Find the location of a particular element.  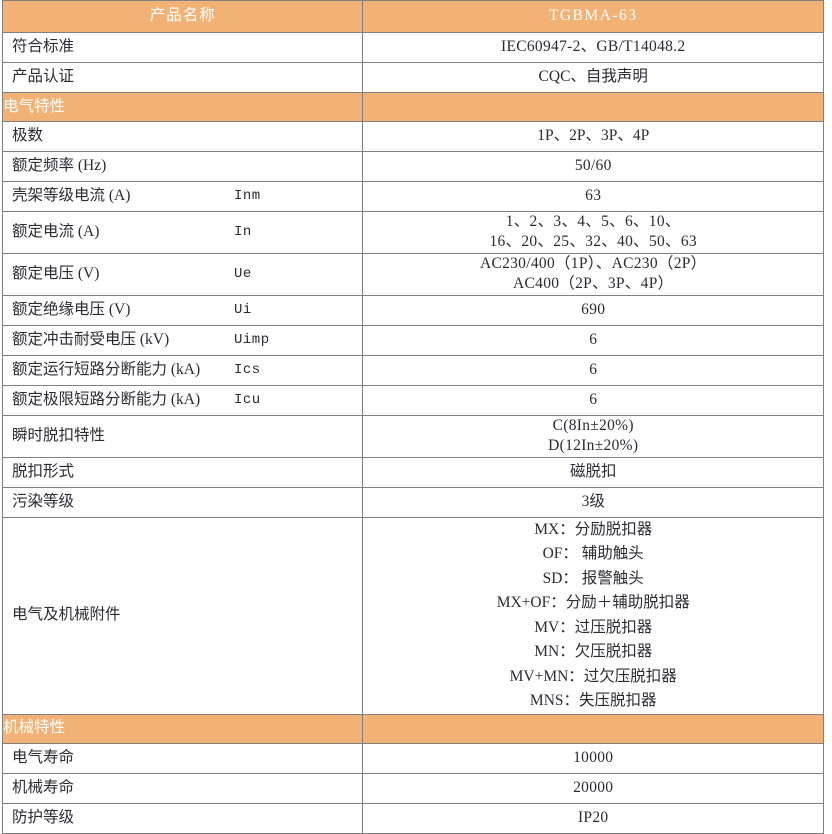

row-symbol: In is located at coordinates (243, 232).